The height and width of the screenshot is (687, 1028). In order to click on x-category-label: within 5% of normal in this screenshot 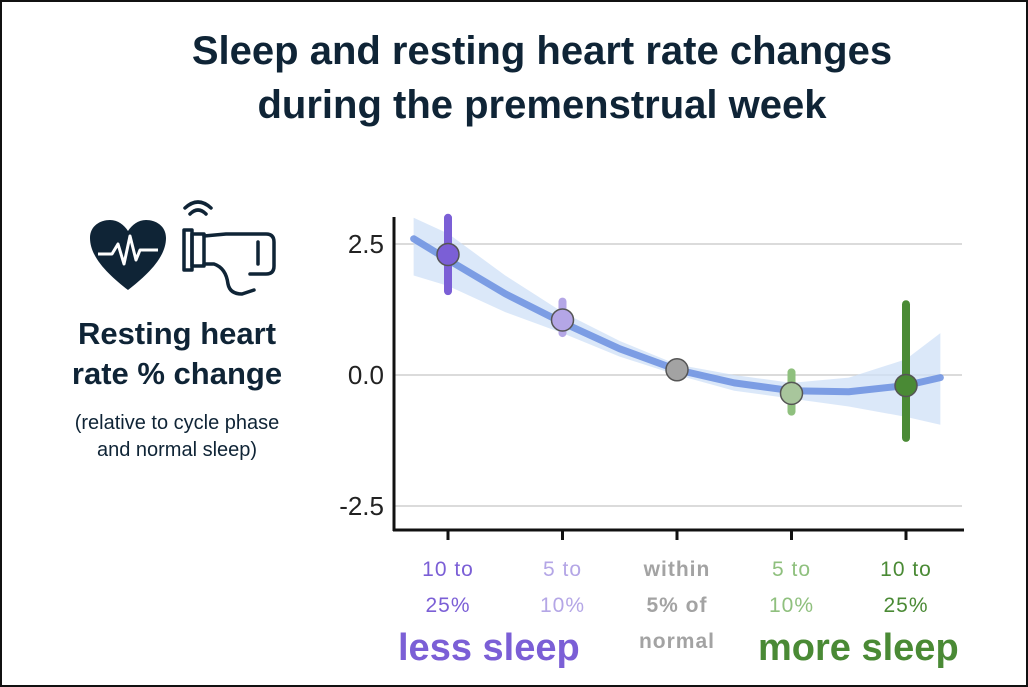, I will do `click(677, 606)`.